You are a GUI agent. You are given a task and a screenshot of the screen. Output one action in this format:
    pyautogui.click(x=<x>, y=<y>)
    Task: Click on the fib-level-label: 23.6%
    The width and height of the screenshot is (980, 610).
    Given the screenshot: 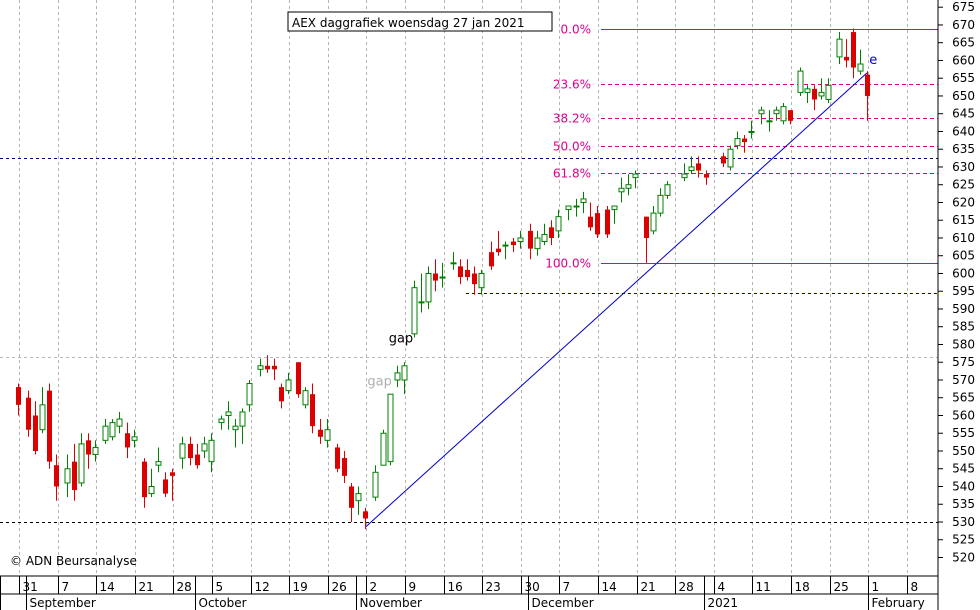 What is the action you would take?
    pyautogui.click(x=572, y=85)
    